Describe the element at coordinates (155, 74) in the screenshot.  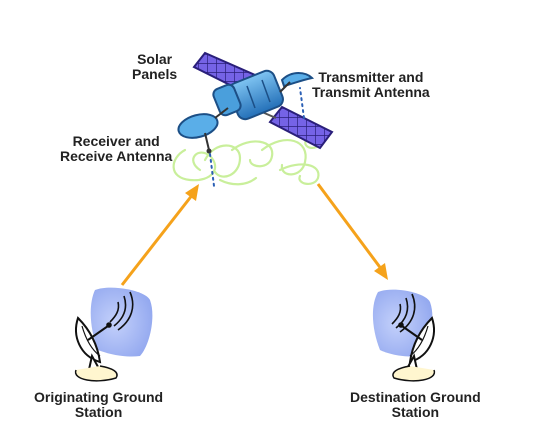
I see `solar-panels-label-line2: Panels` at that location.